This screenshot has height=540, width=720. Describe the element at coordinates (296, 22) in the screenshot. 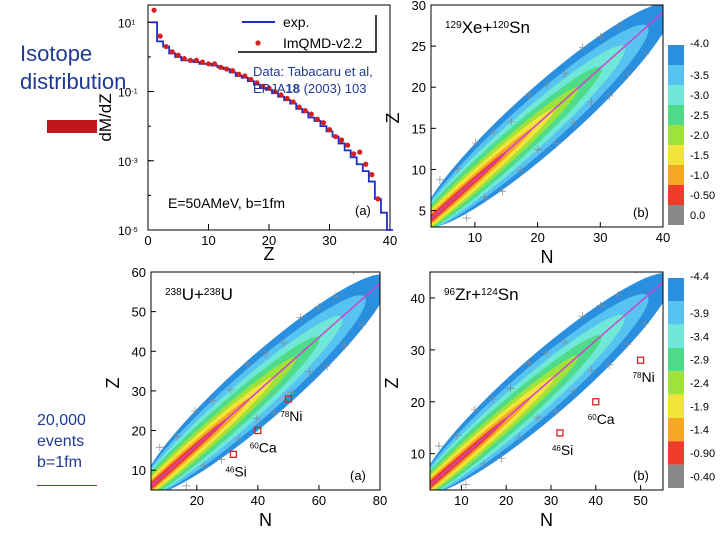

I see `legend-exp-label: exp.` at that location.